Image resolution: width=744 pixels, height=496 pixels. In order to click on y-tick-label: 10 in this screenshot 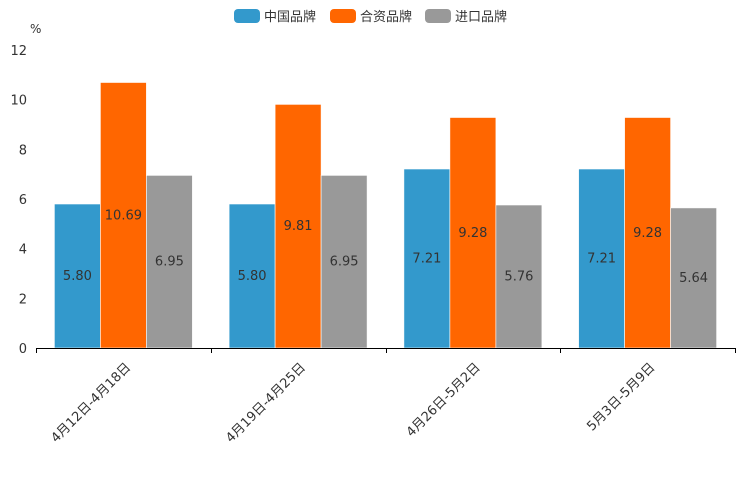, I will do `click(18, 101)`.